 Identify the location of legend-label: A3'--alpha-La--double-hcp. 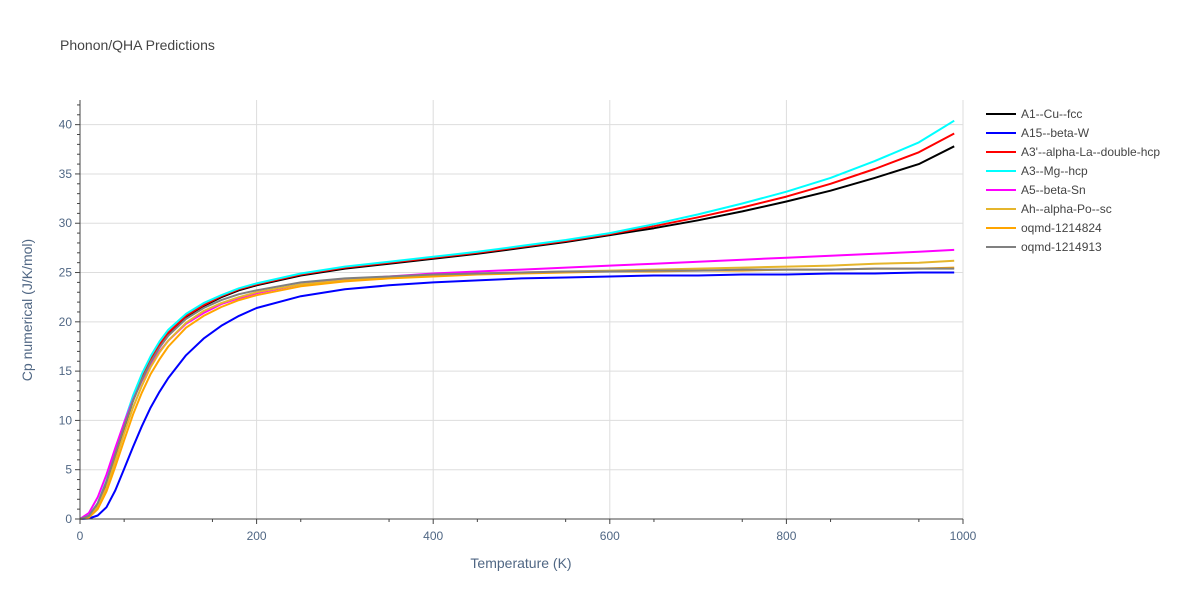
(1090, 152).